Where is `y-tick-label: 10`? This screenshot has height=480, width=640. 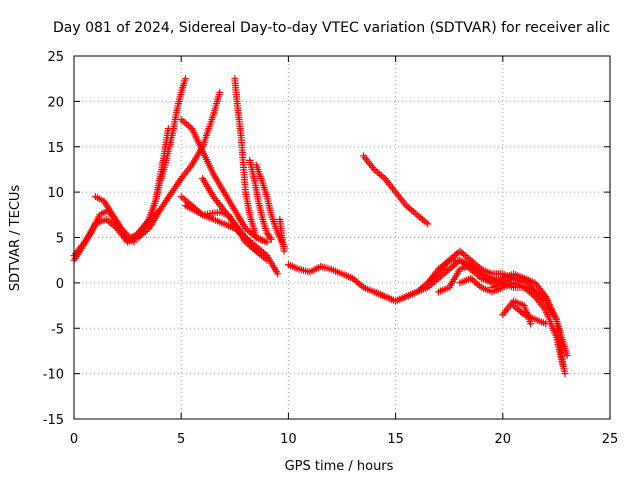 y-tick-label: 10 is located at coordinates (55, 193).